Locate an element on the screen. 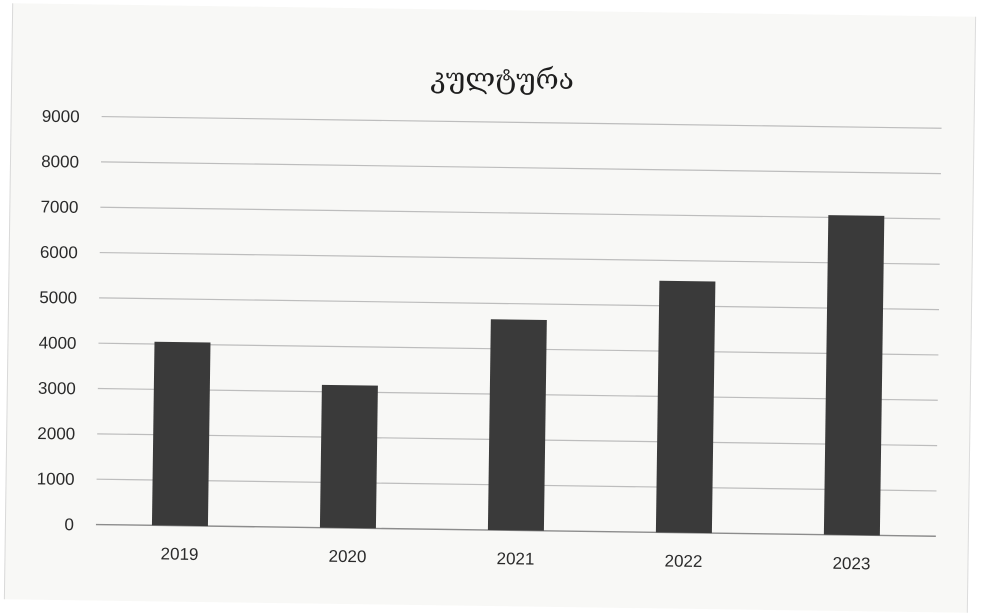 The width and height of the screenshot is (981, 614). bar-2020 is located at coordinates (348, 456).